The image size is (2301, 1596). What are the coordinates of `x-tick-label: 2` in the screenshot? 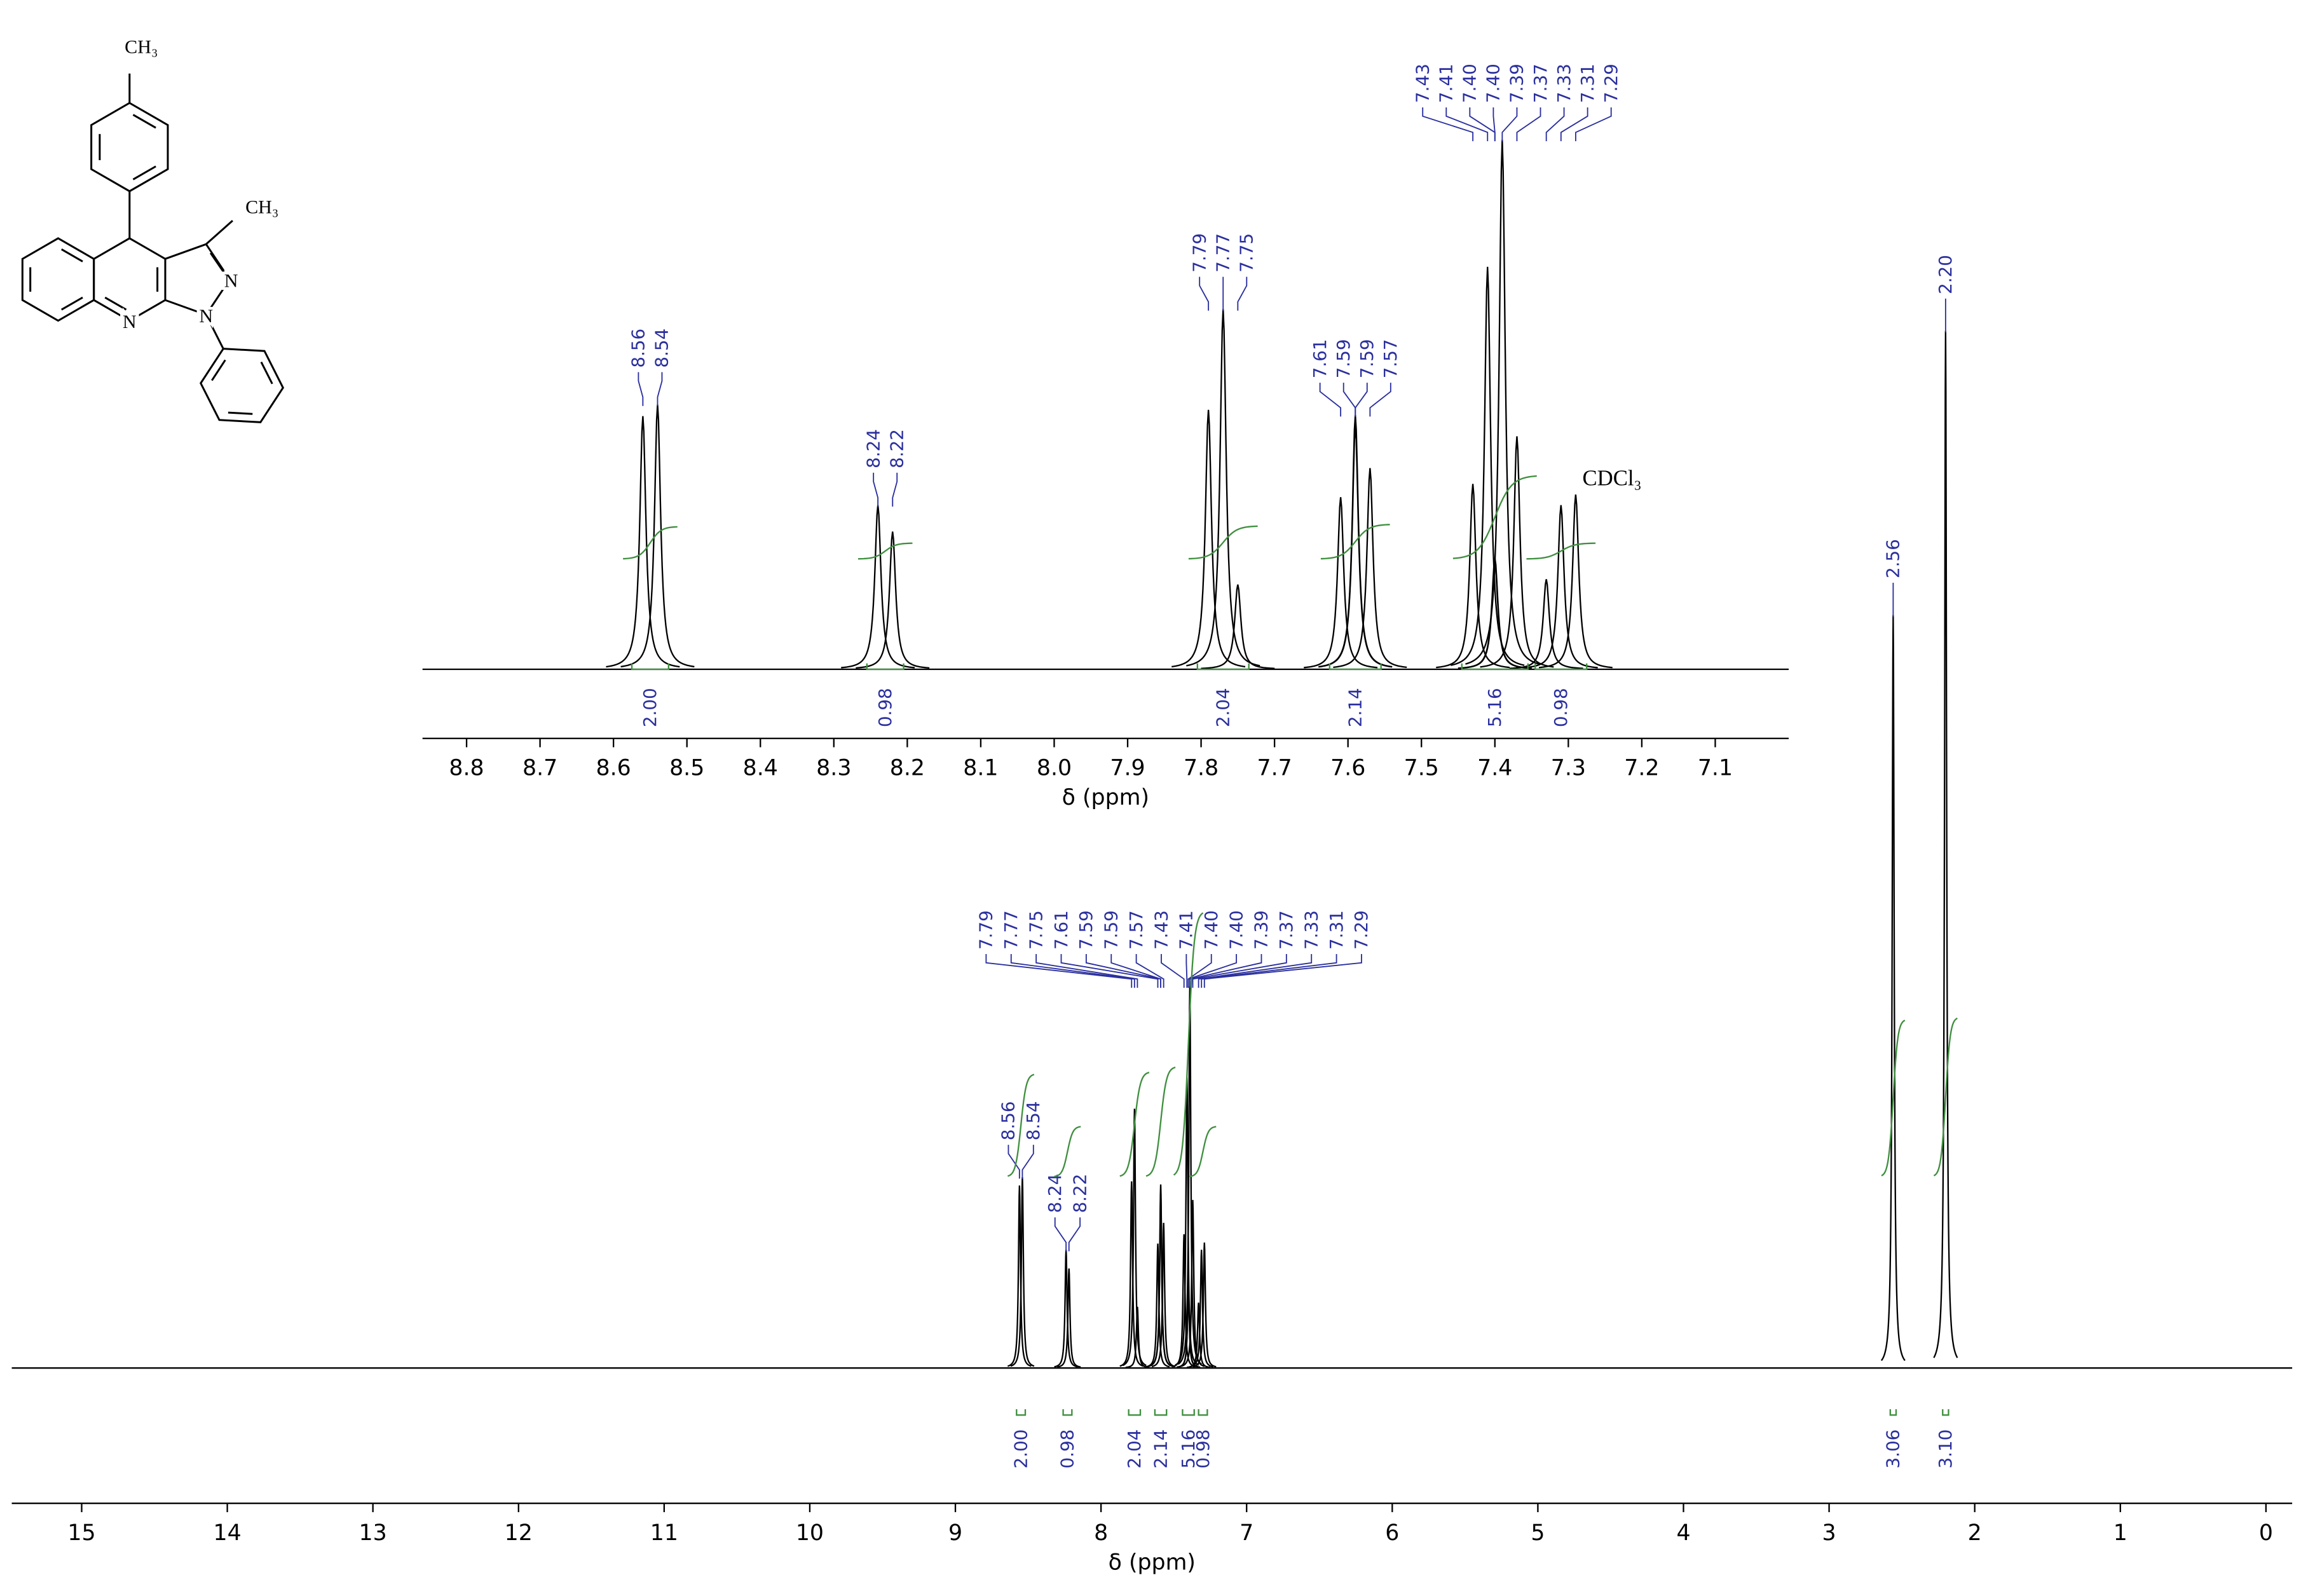 It's located at (1975, 1533).